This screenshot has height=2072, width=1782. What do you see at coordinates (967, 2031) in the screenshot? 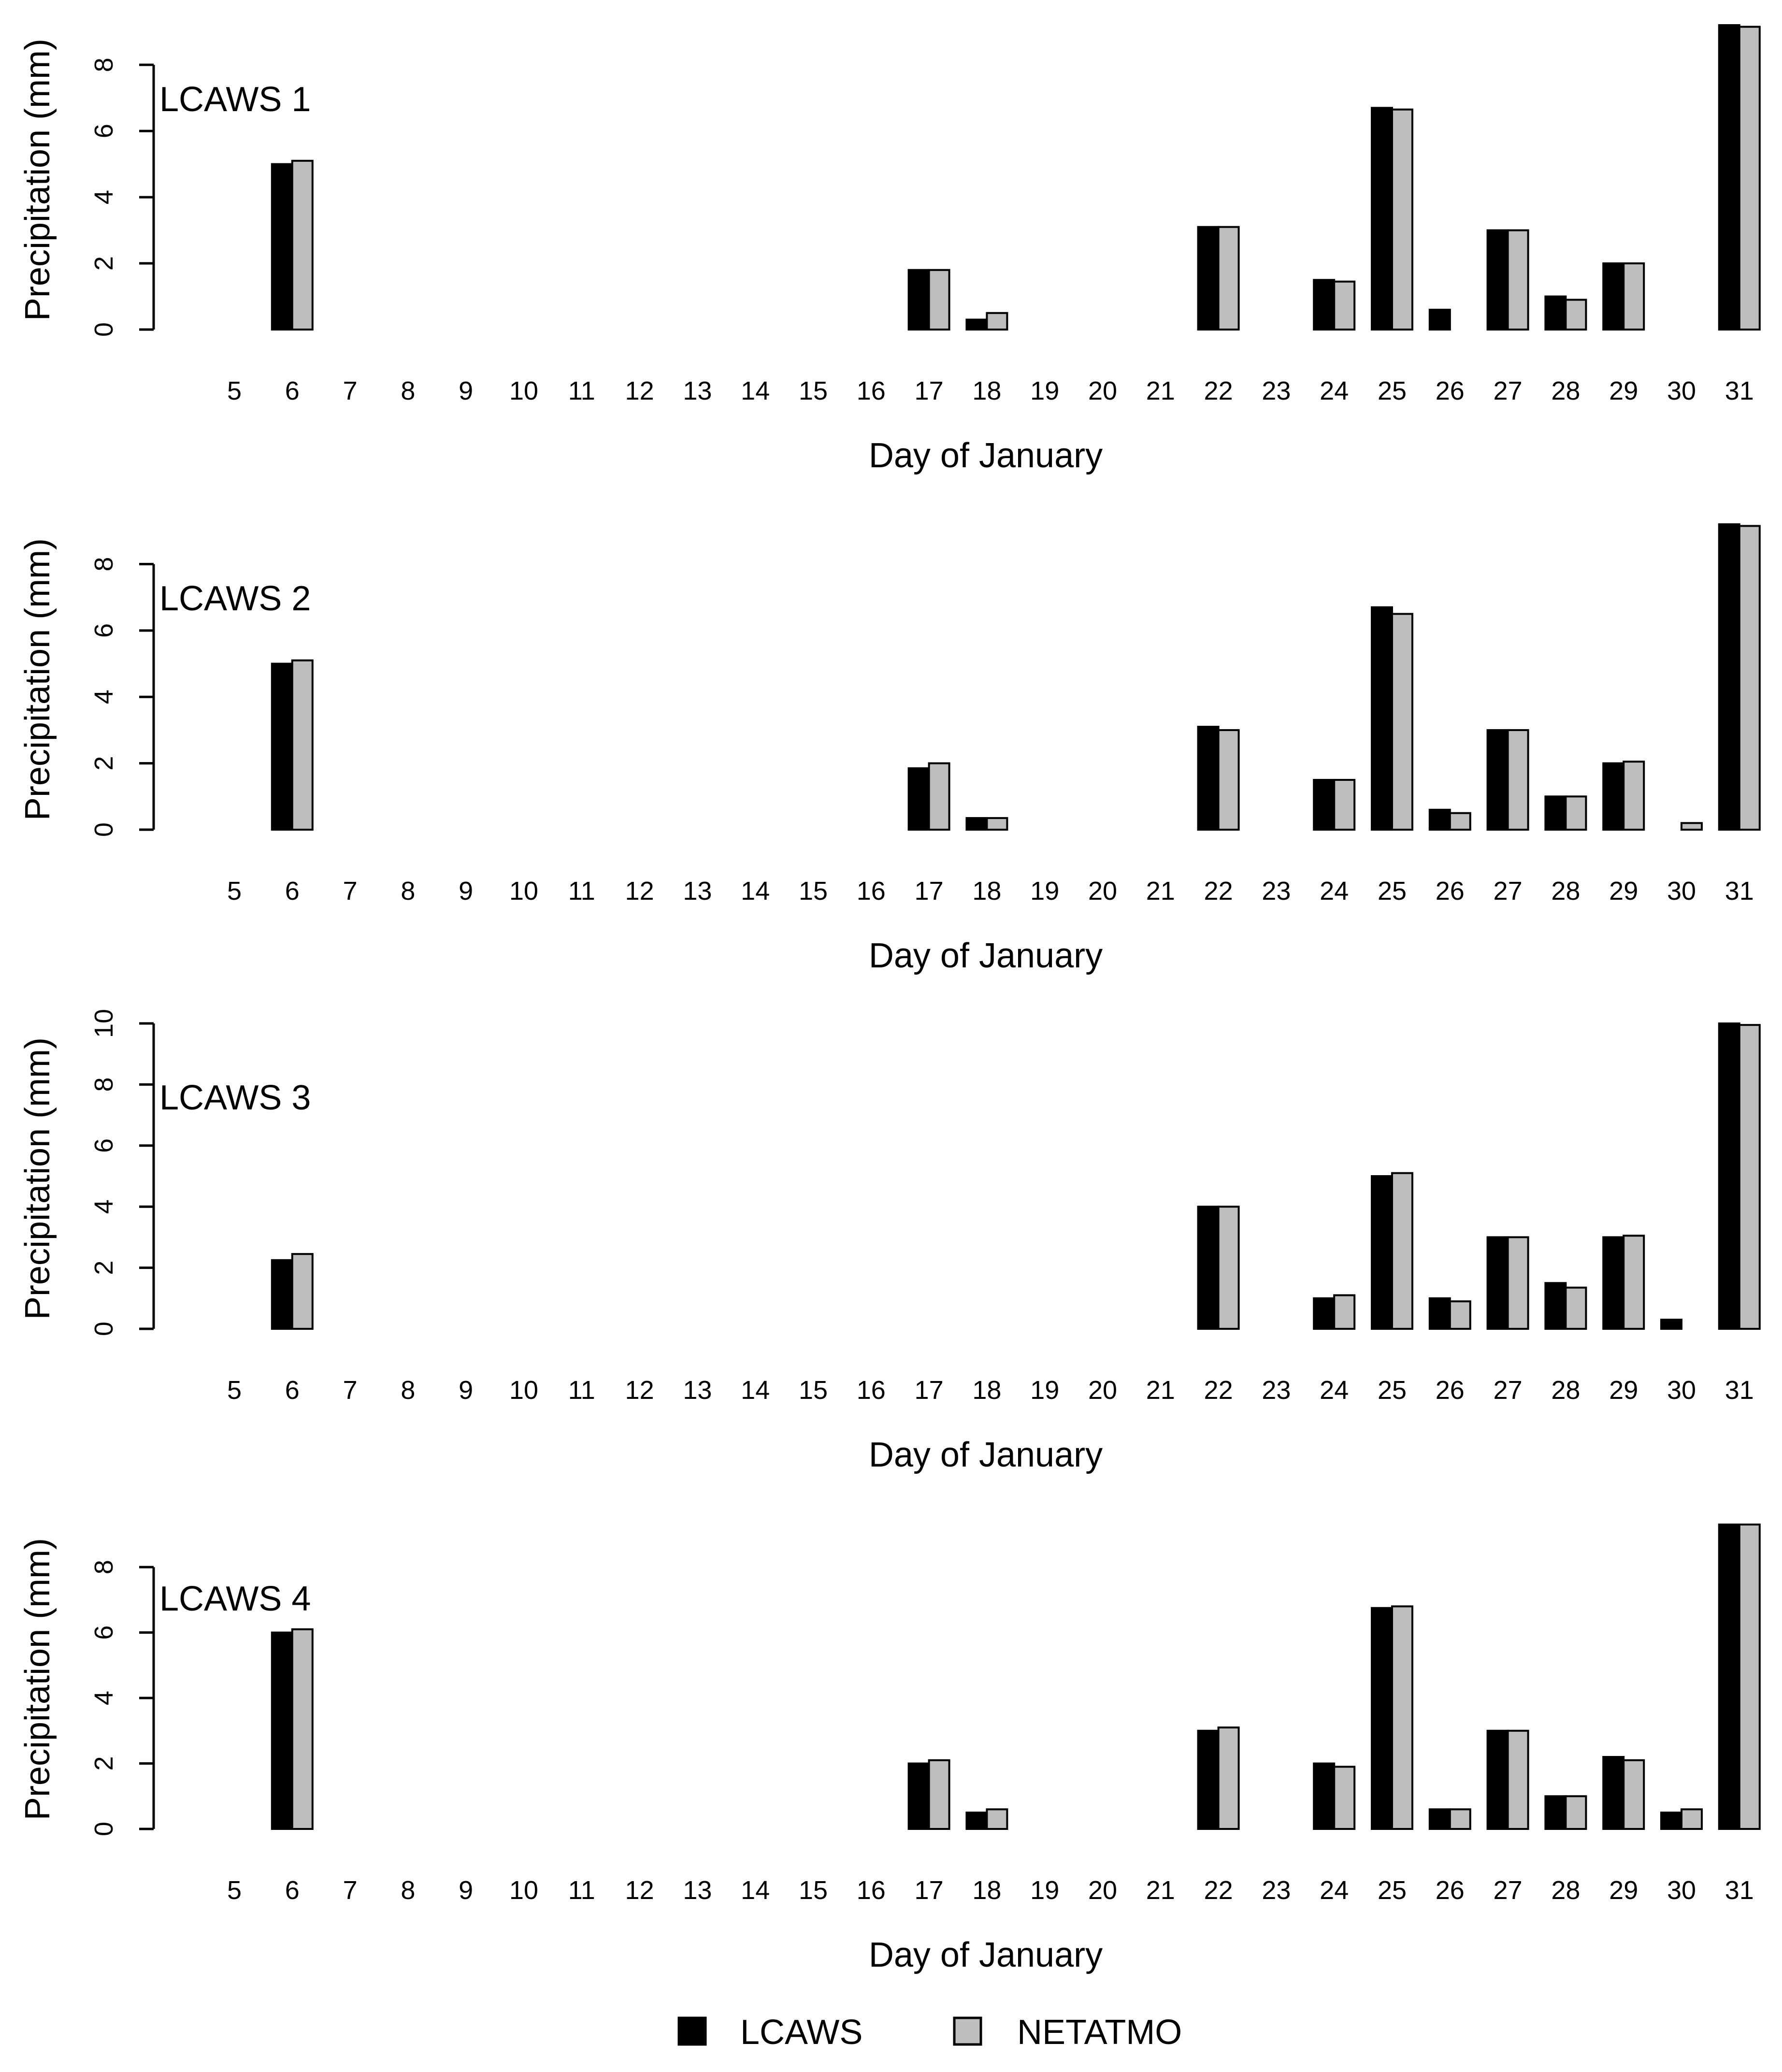
I see `legend-swatch-netatmo` at bounding box center [967, 2031].